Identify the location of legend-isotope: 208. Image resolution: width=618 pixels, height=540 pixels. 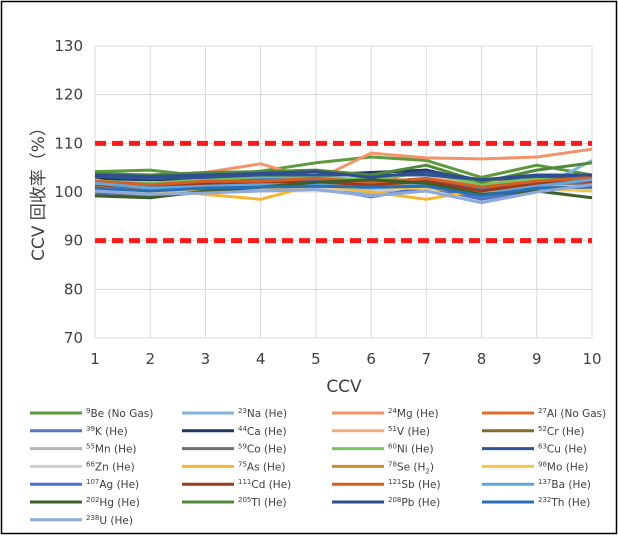
(394, 500).